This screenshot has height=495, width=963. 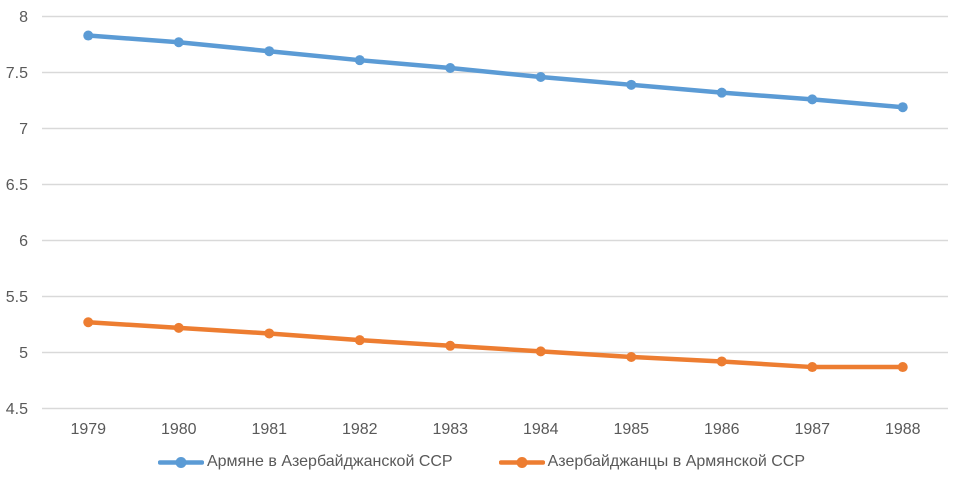 What do you see at coordinates (360, 429) in the screenshot?
I see `x-tick-label: 1982` at bounding box center [360, 429].